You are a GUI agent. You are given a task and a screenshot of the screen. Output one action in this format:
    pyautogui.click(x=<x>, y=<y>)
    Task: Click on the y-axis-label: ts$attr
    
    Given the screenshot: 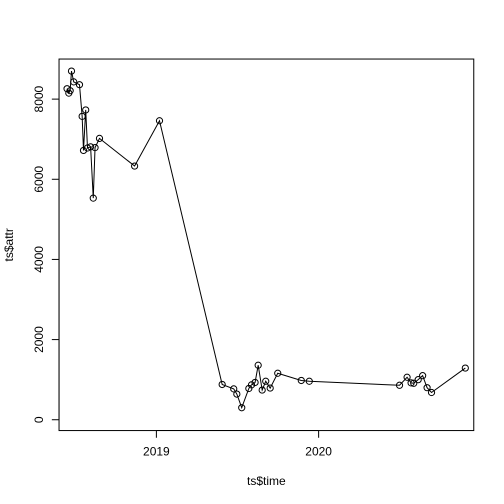 What is the action you would take?
    pyautogui.click(x=9, y=244)
    